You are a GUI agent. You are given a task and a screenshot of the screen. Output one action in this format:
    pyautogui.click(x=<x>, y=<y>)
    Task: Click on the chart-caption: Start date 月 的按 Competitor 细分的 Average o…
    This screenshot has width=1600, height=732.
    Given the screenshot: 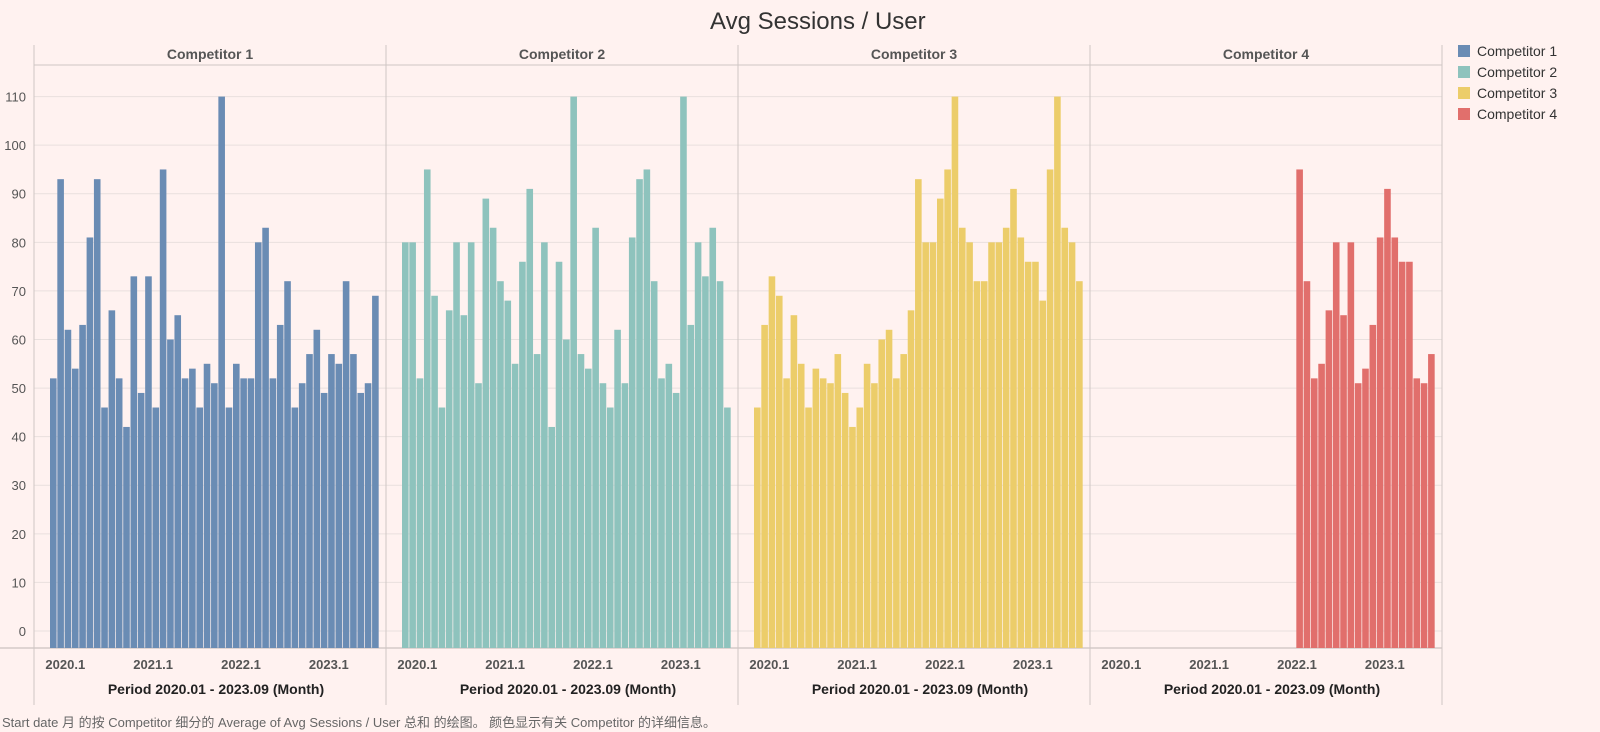 What is the action you would take?
    pyautogui.click(x=359, y=722)
    